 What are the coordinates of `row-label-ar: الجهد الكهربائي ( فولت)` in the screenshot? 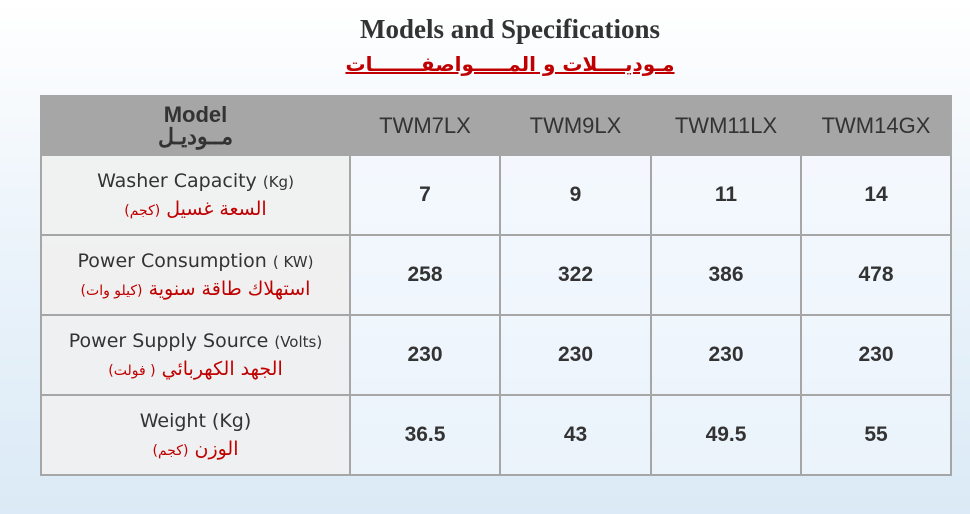 It's located at (195, 369).